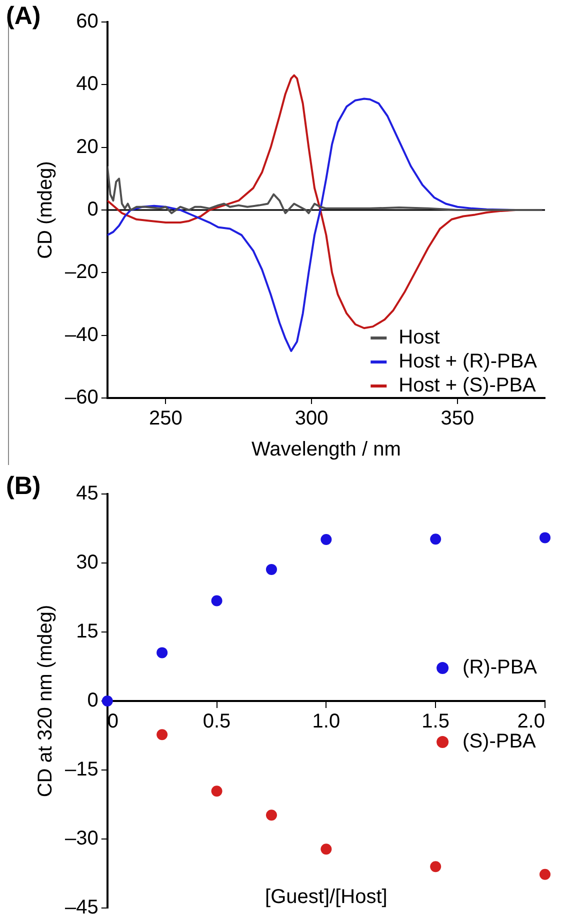  Describe the element at coordinates (436, 721) in the screenshot. I see `x-tick-label: 1.5` at that location.